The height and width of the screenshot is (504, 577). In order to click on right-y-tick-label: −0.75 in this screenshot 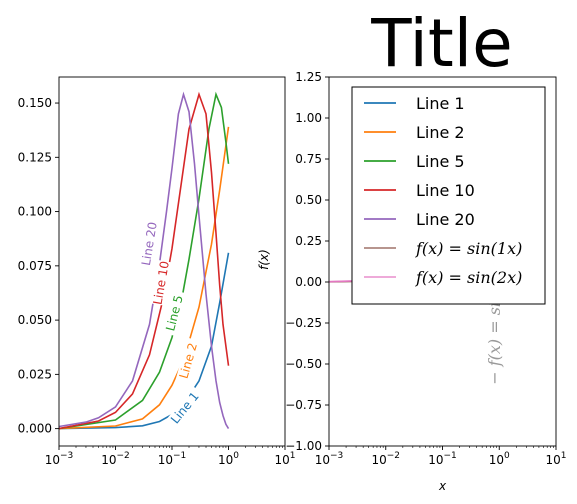, I will do `click(303, 405)`.